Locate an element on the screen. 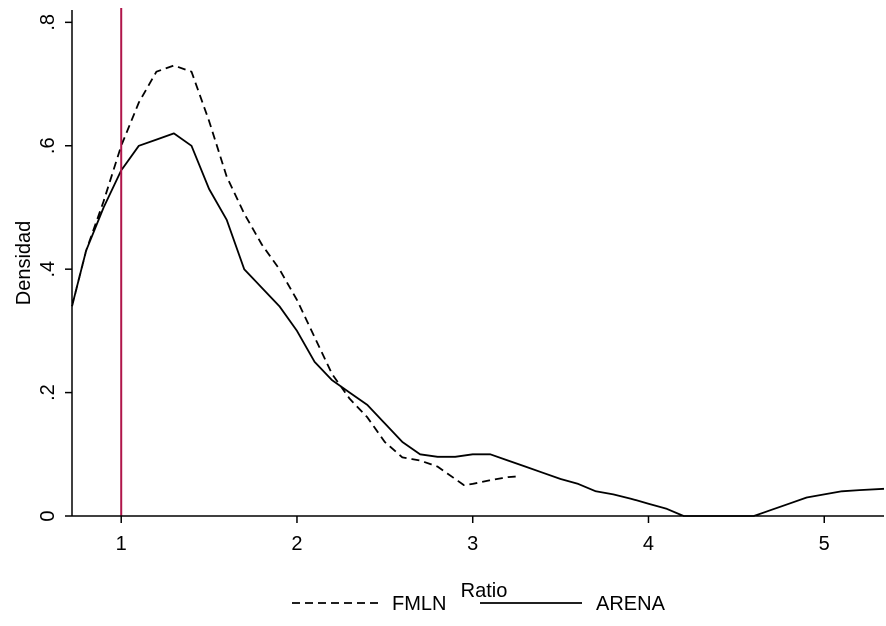 The image size is (886, 626). y-axis-title: Densidad is located at coordinates (24, 263).